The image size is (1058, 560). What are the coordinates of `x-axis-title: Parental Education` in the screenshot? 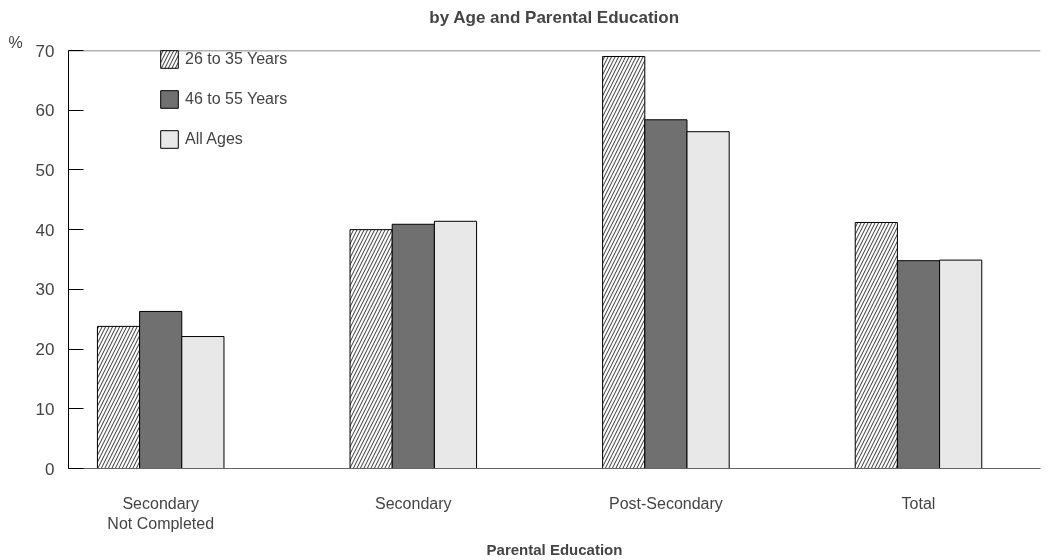 It's located at (554, 549).